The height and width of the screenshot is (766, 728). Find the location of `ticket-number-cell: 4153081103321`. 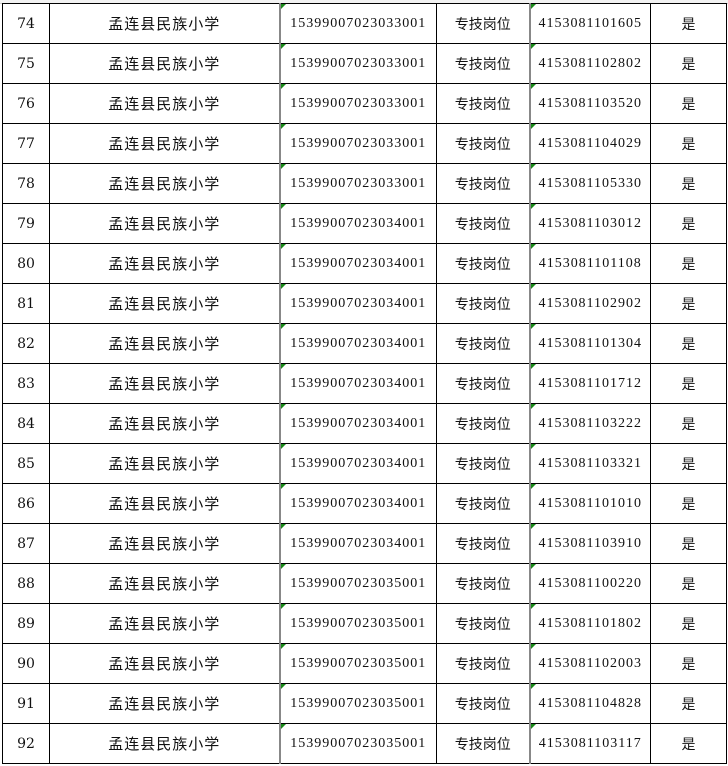

ticket-number-cell: 4153081103321 is located at coordinates (589, 463).